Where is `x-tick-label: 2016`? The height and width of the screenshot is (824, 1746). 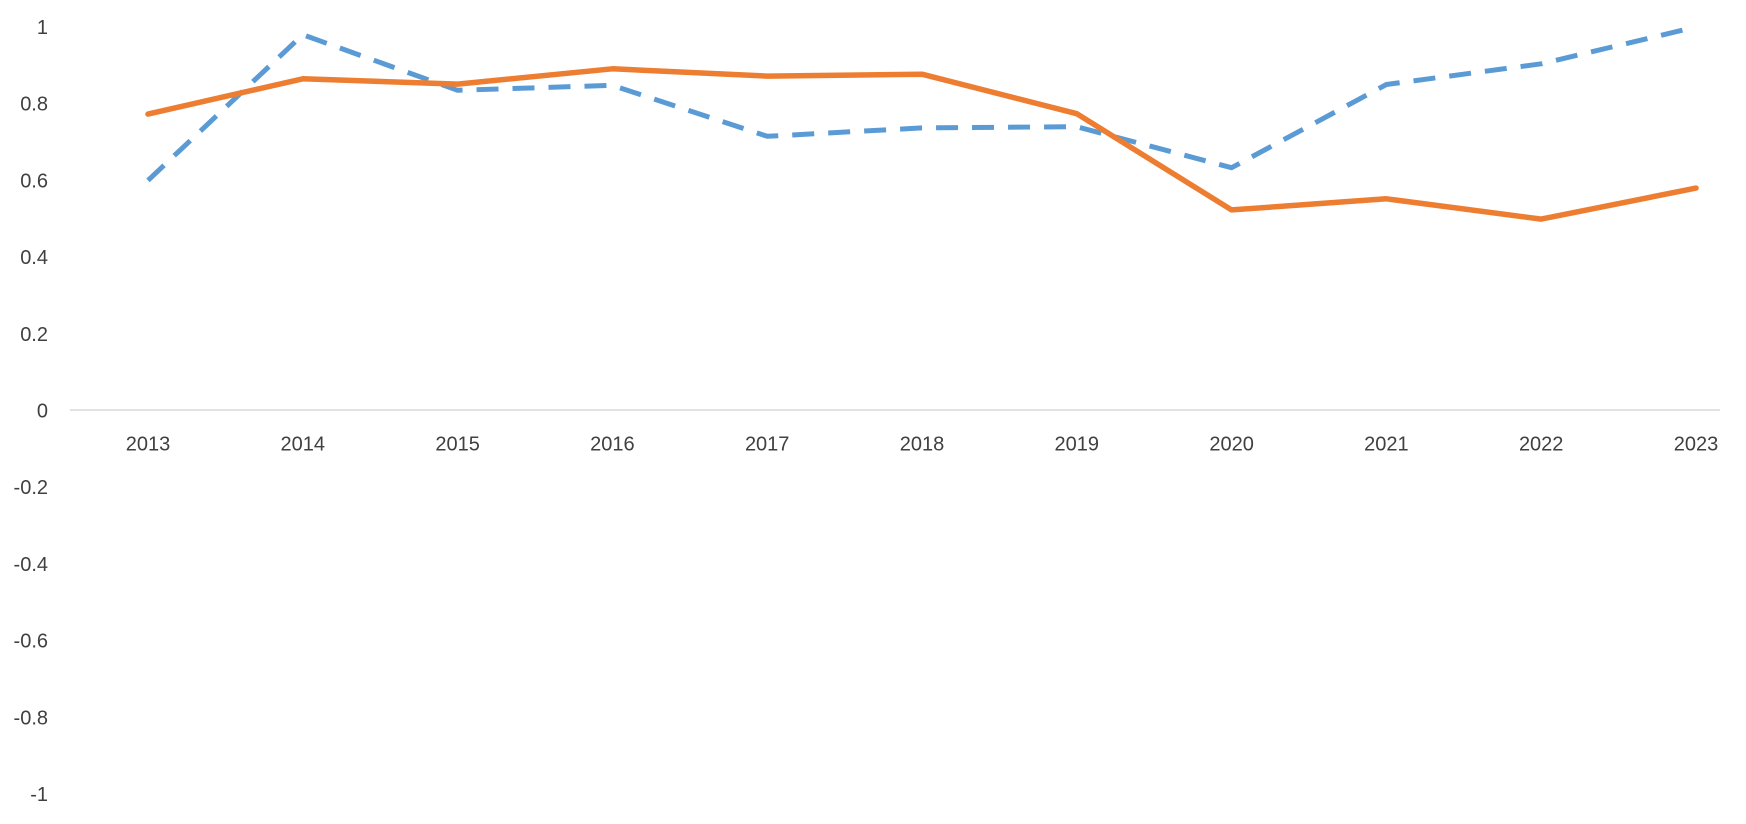
x-tick-label: 2016 is located at coordinates (612, 445).